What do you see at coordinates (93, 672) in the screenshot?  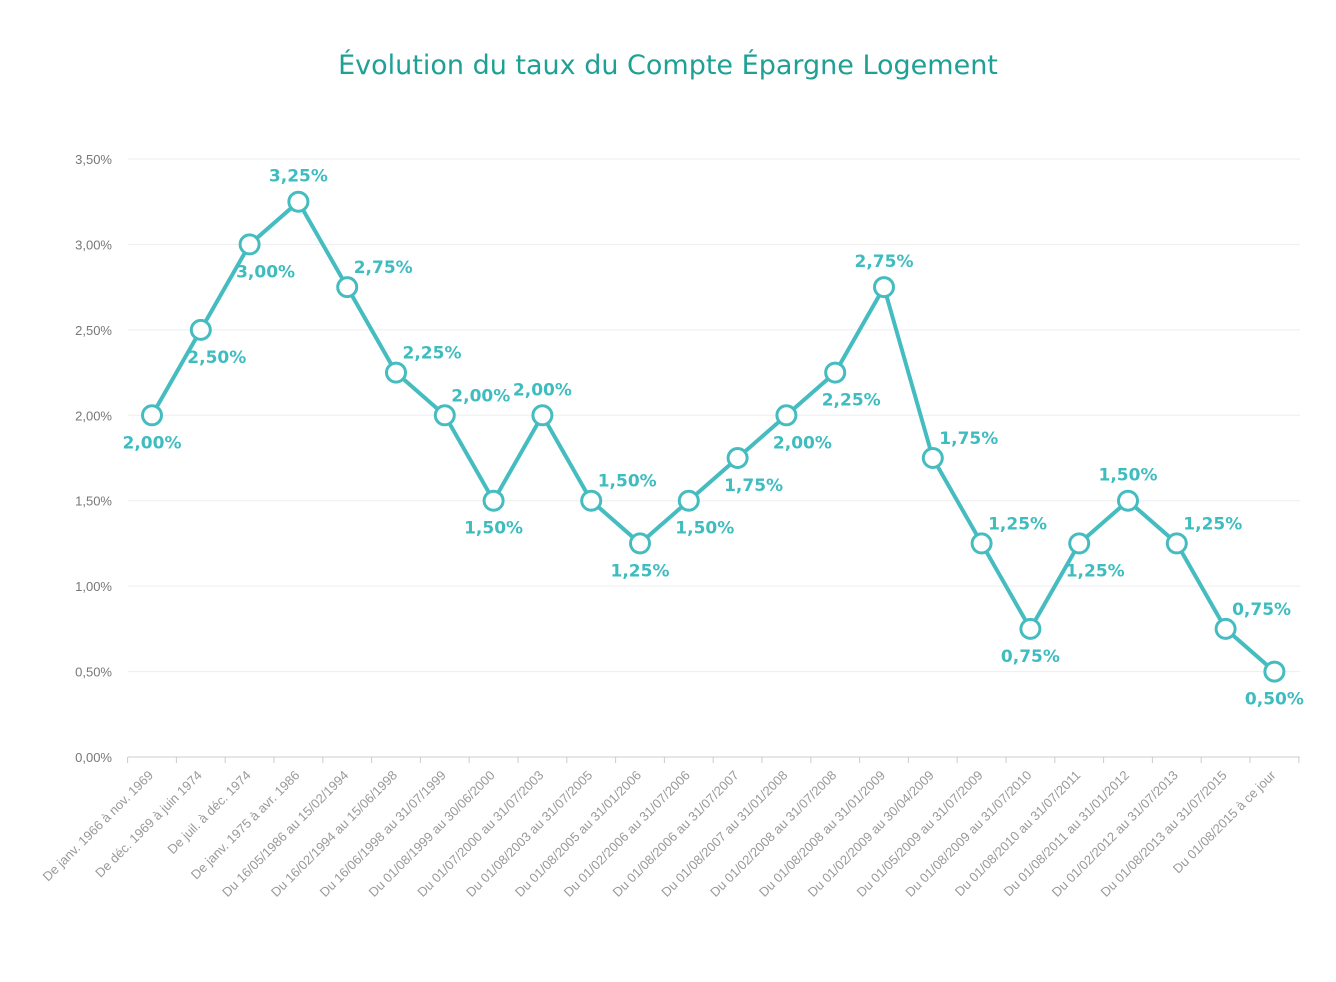 I see `y-tick-label: 0,50%` at bounding box center [93, 672].